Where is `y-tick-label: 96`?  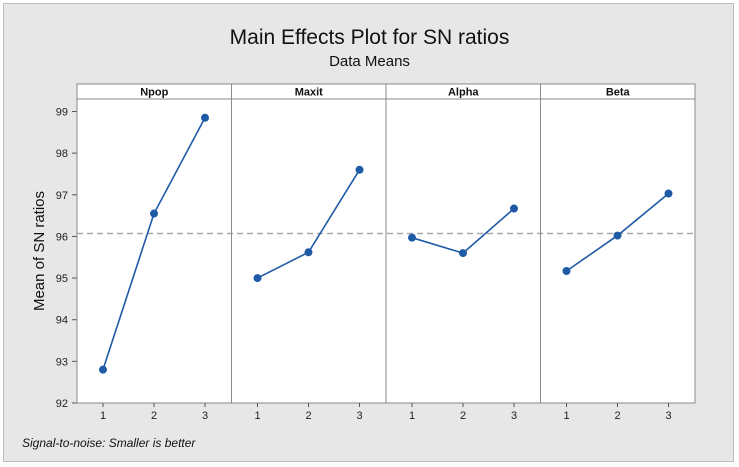
y-tick-label: 96 is located at coordinates (62, 237).